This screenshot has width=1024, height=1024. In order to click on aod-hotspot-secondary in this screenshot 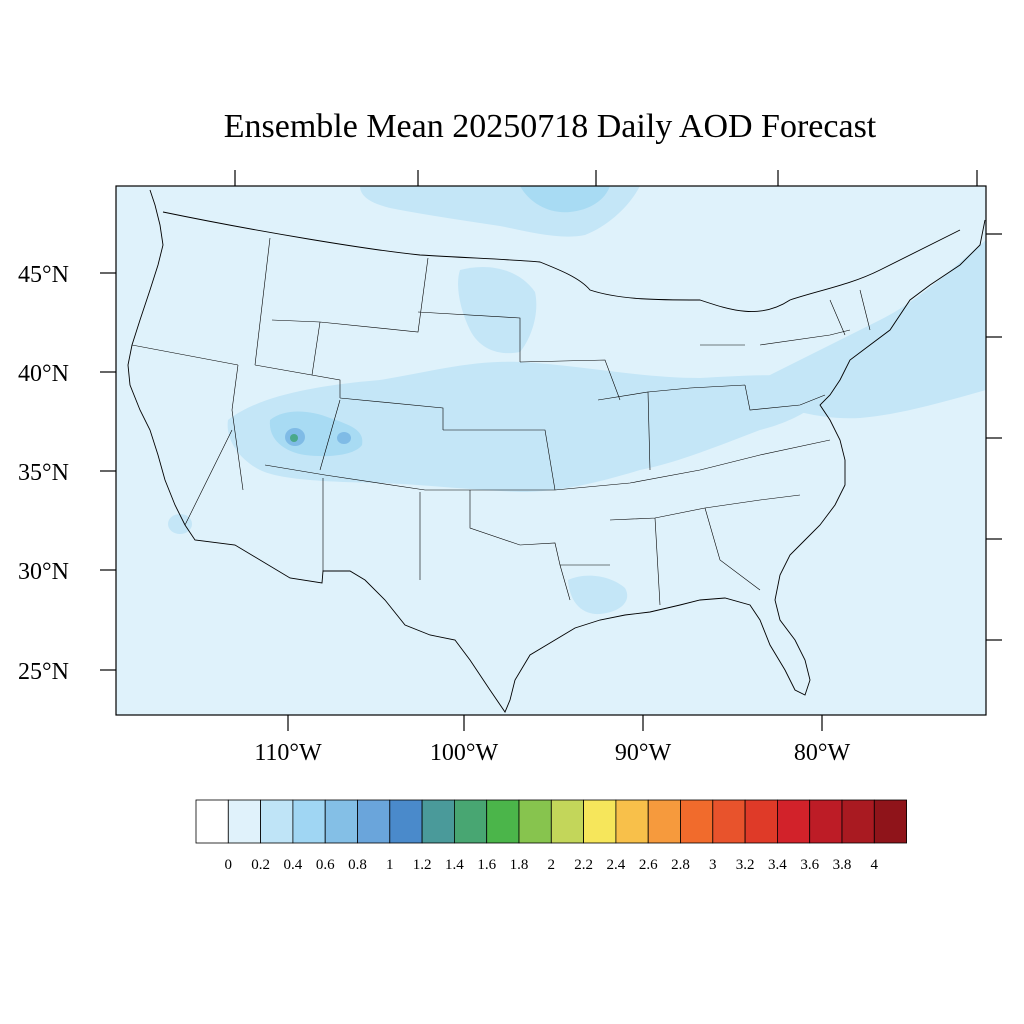, I will do `click(344, 438)`.